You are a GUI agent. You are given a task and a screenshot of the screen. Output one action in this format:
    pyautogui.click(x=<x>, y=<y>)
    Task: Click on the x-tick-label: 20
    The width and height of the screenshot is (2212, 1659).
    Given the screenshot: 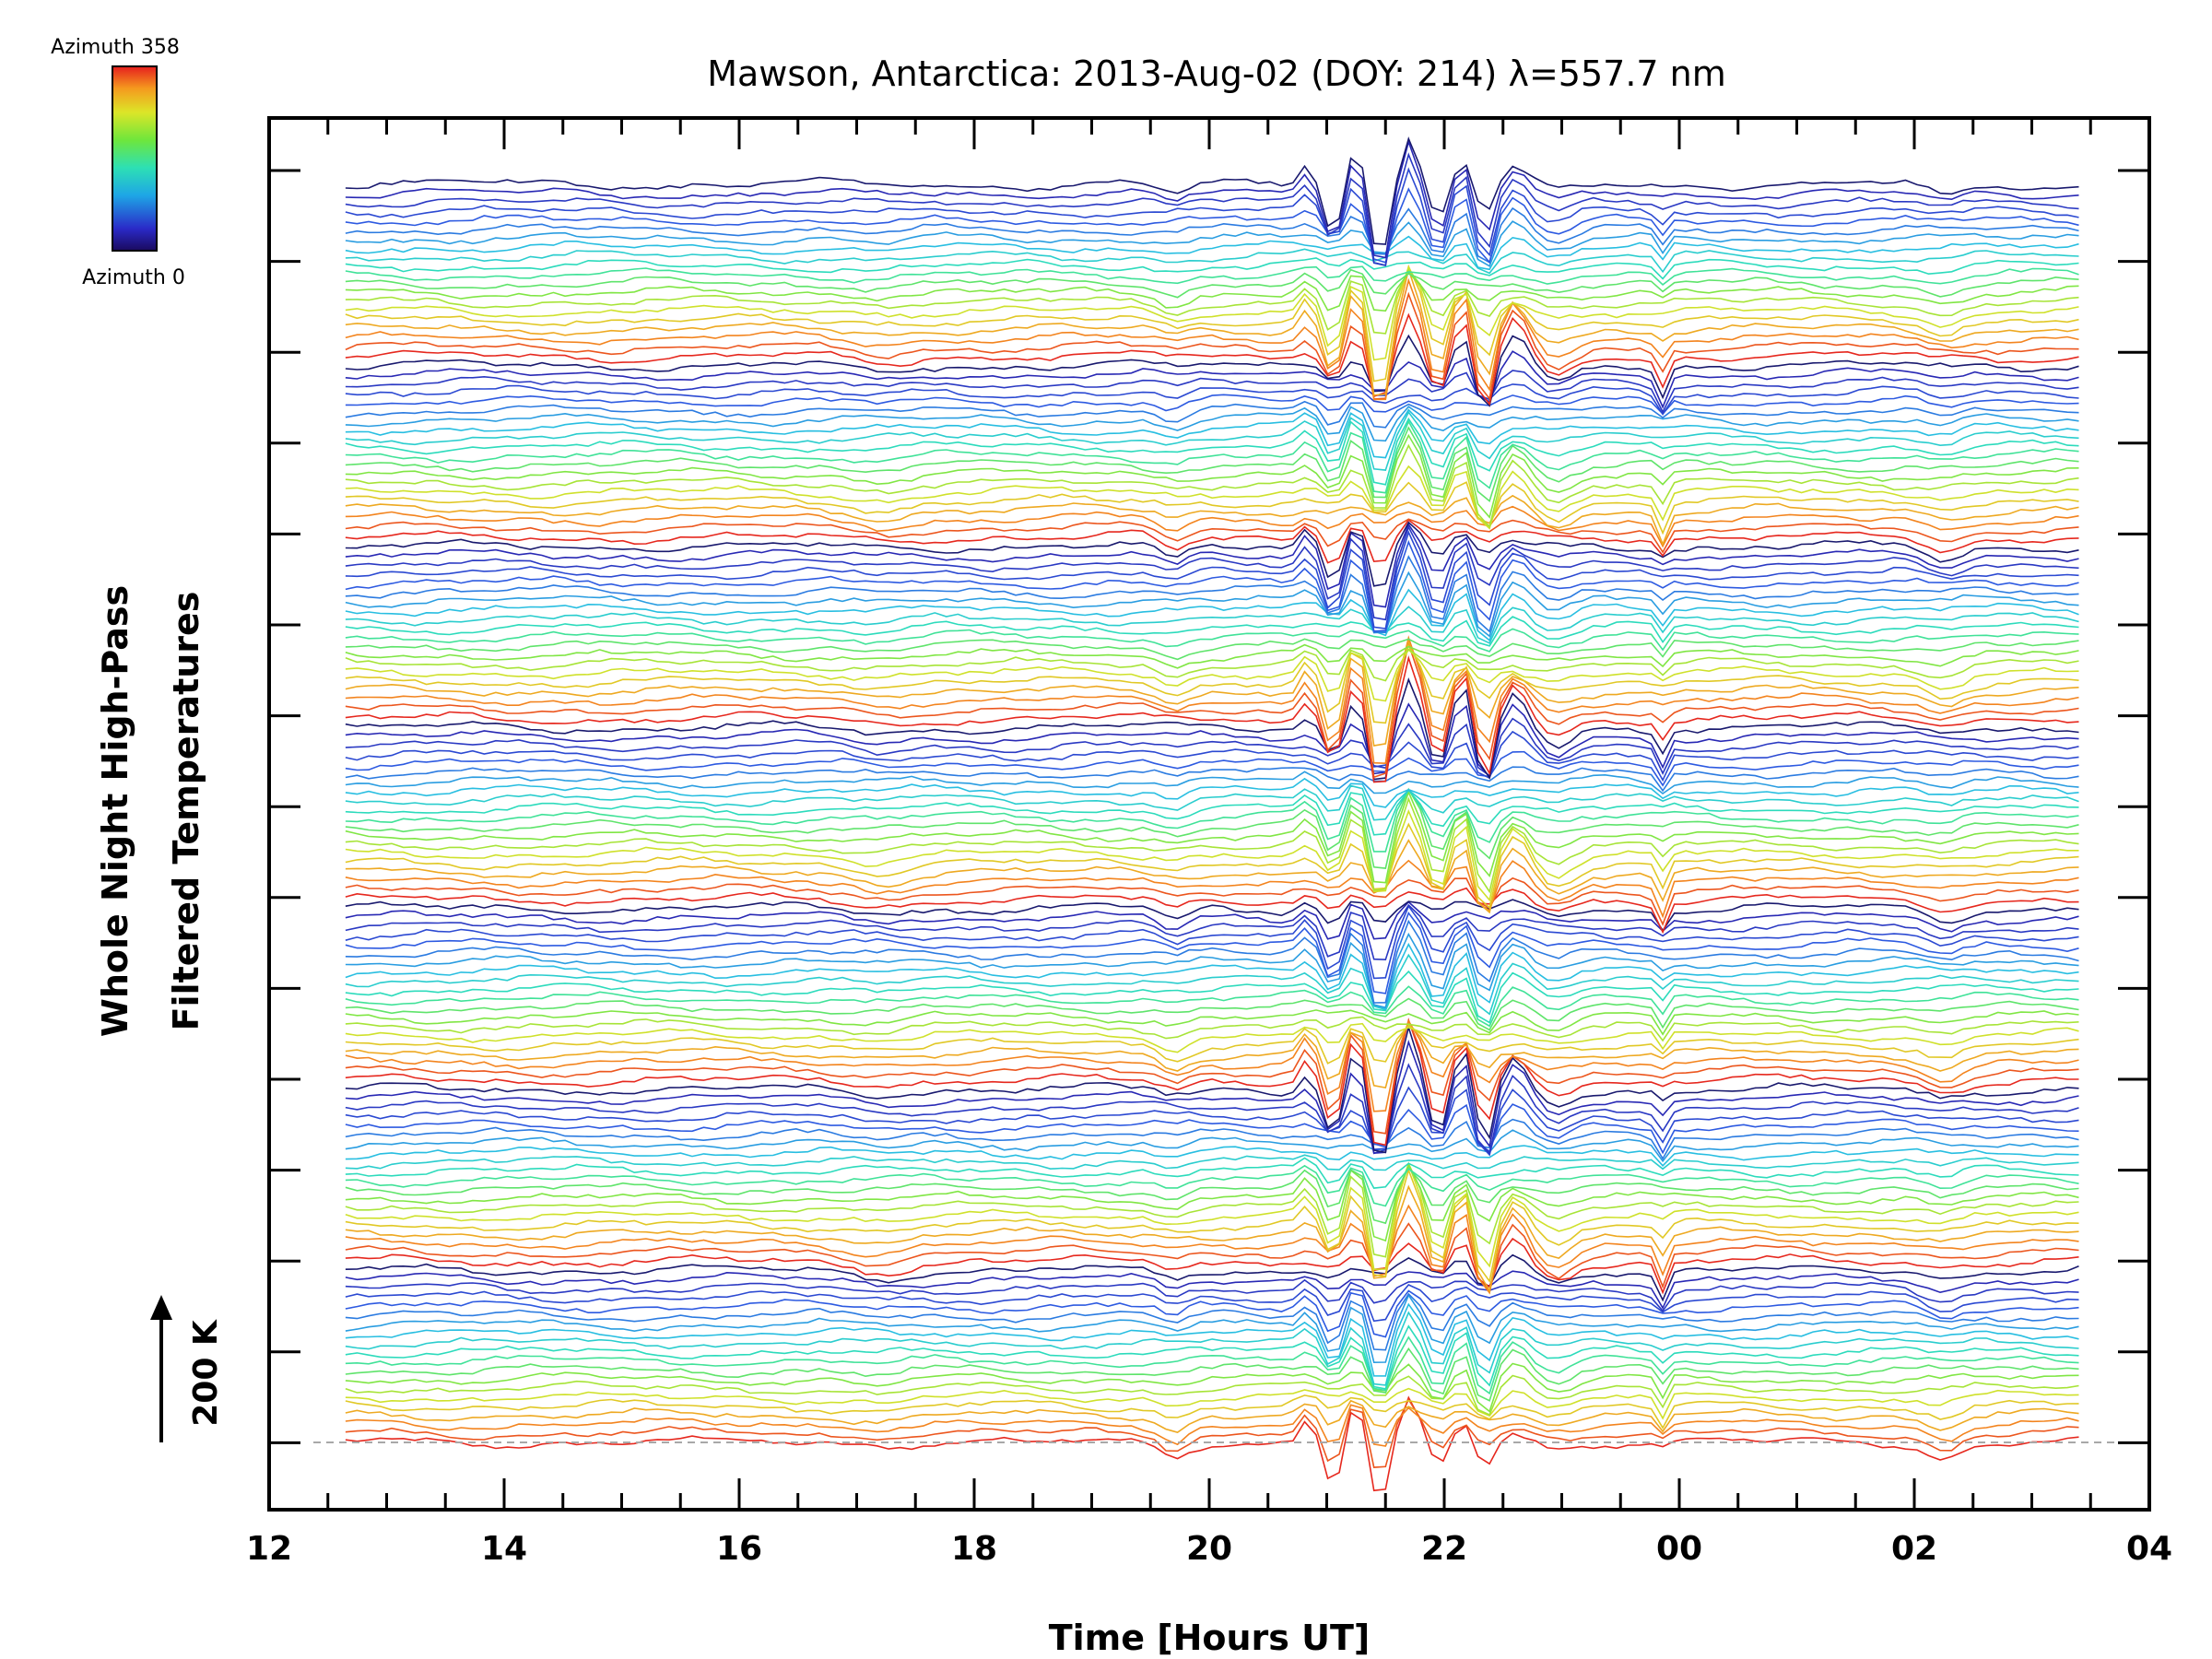 What is the action you would take?
    pyautogui.click(x=1209, y=1549)
    